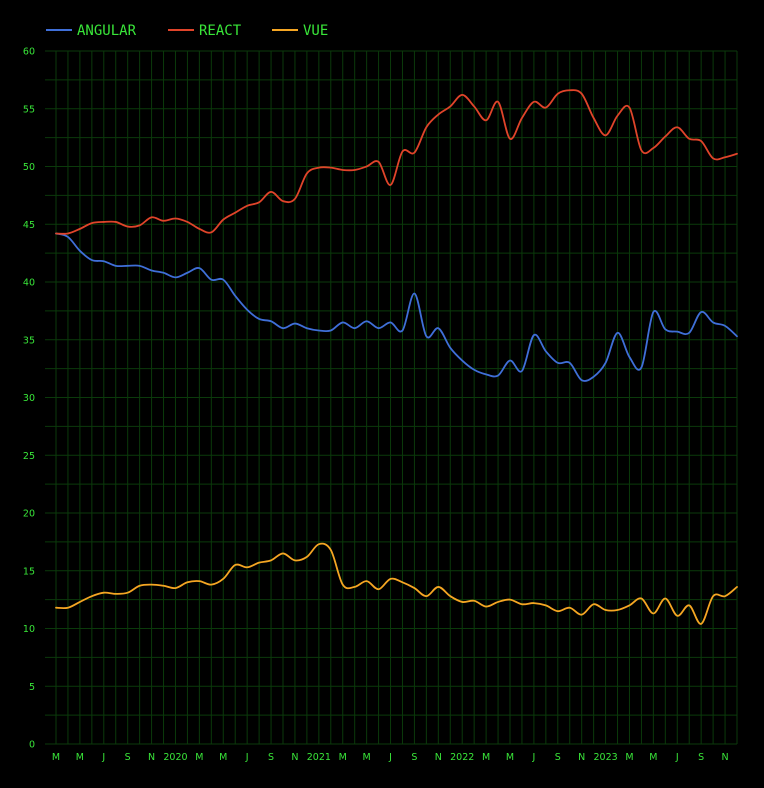 This screenshot has height=788, width=764. What do you see at coordinates (32, 687) in the screenshot?
I see `y-tick-label: 5` at bounding box center [32, 687].